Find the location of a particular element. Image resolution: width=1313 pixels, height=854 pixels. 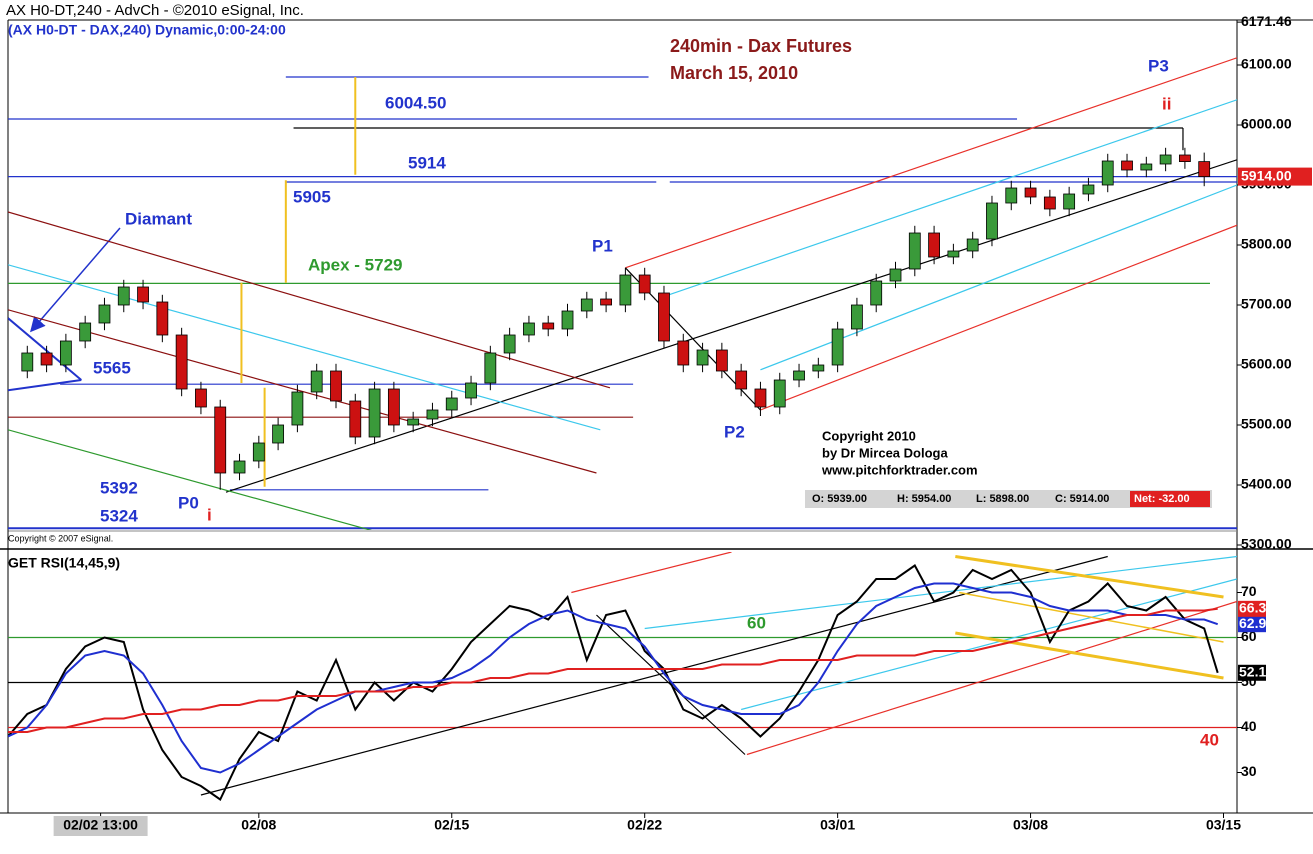

y-tick-label: 5800.00 is located at coordinates (1266, 244).